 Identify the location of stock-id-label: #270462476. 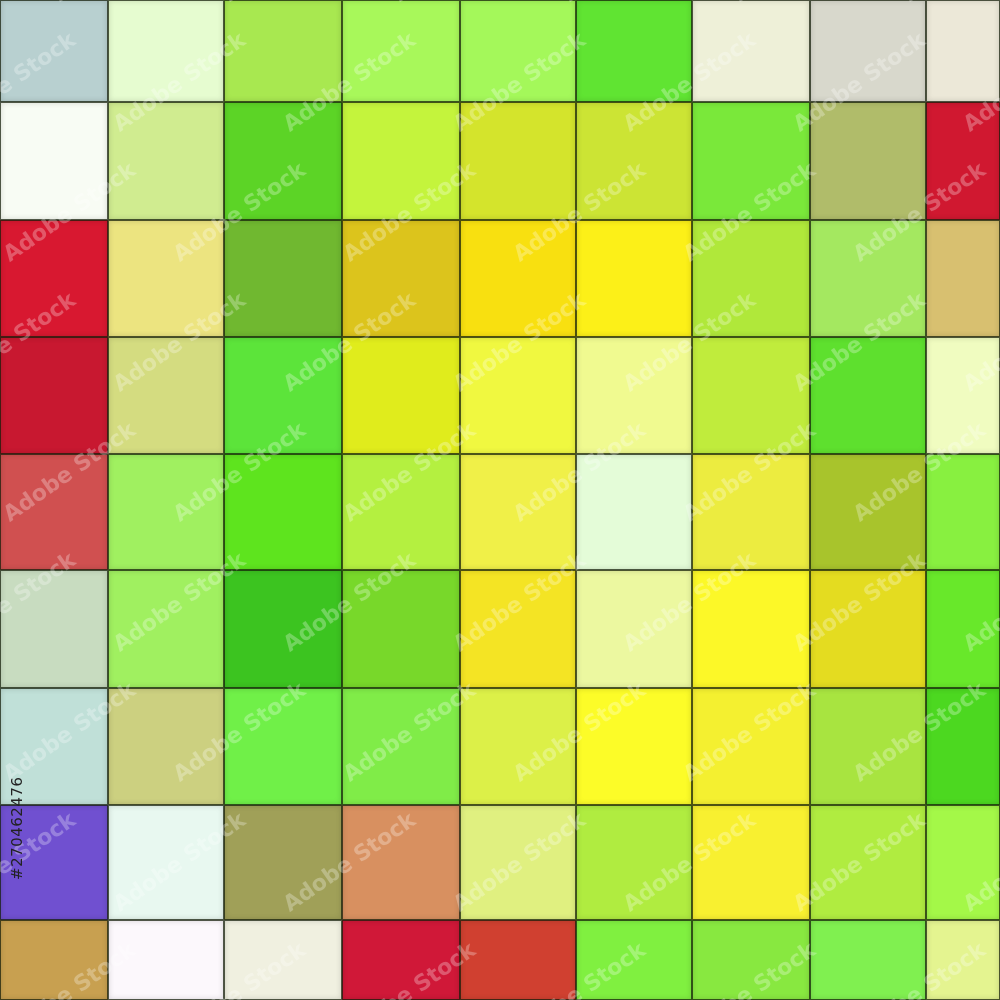
(17, 828).